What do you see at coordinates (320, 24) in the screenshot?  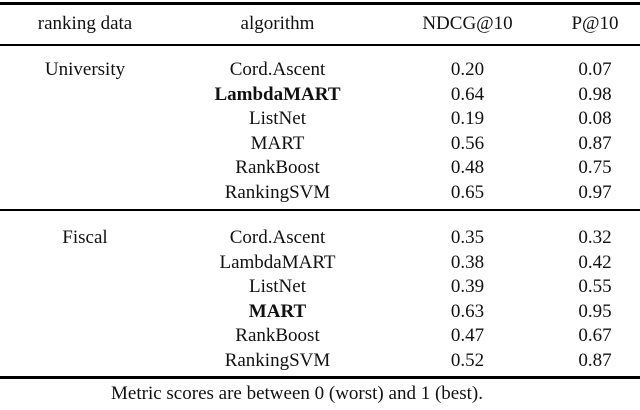 I see `table-header-row: ranking data algorithm NDCG@10 P@10` at bounding box center [320, 24].